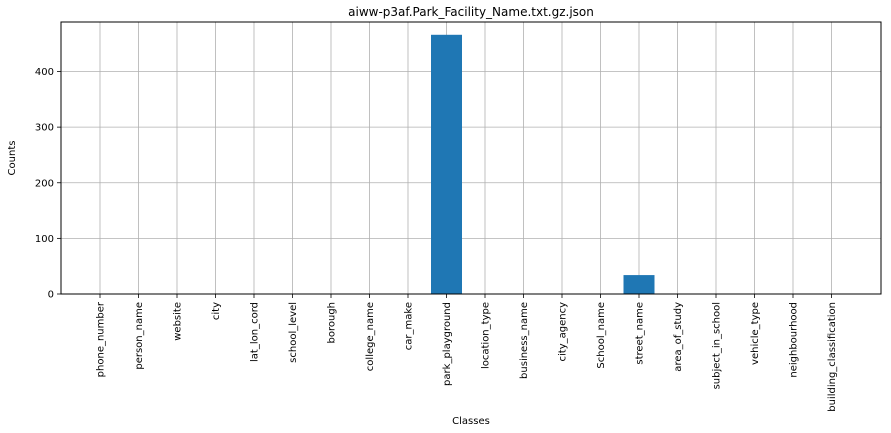 This screenshot has height=433, width=891. What do you see at coordinates (409, 326) in the screenshot?
I see `x-tick-label: car_make` at bounding box center [409, 326].